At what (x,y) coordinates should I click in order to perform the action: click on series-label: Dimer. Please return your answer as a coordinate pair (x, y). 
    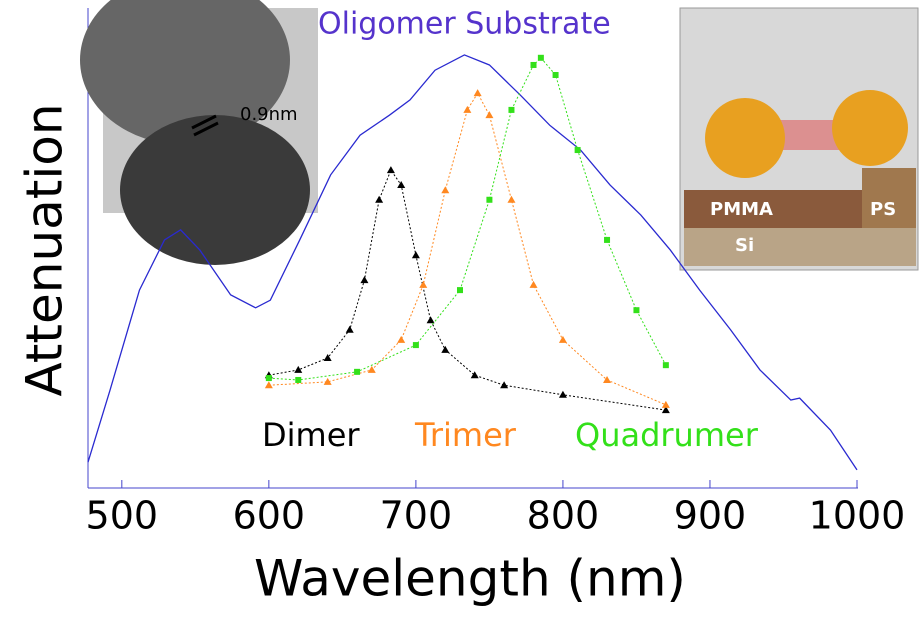
    Looking at the image, I should click on (311, 435).